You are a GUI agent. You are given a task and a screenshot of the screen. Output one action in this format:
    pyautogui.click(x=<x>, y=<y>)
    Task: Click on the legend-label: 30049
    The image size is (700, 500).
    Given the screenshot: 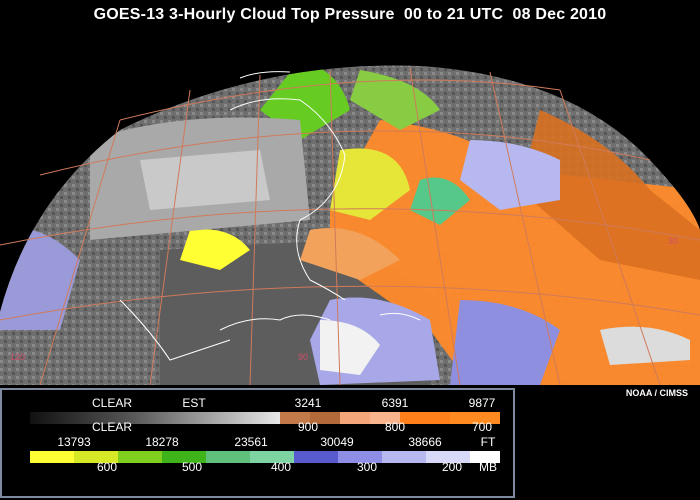 What is the action you would take?
    pyautogui.click(x=337, y=442)
    